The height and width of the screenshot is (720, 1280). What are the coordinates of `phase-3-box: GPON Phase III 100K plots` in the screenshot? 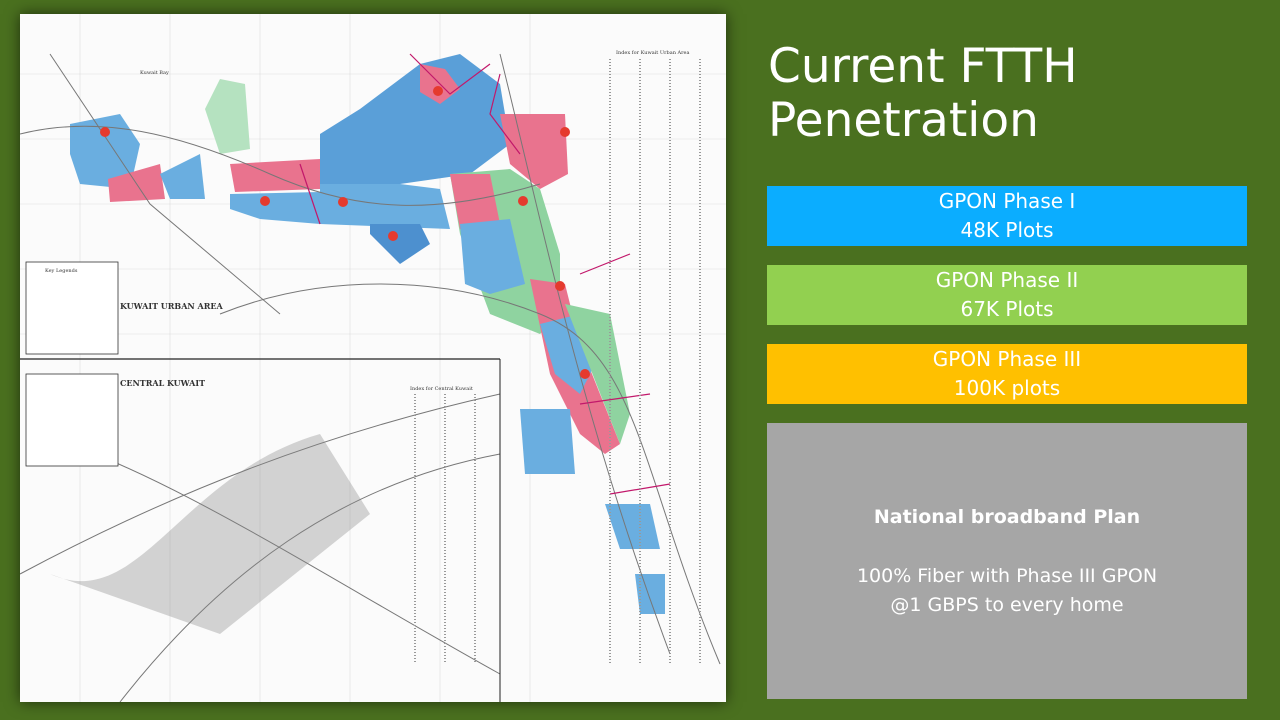 It's located at (1007, 374).